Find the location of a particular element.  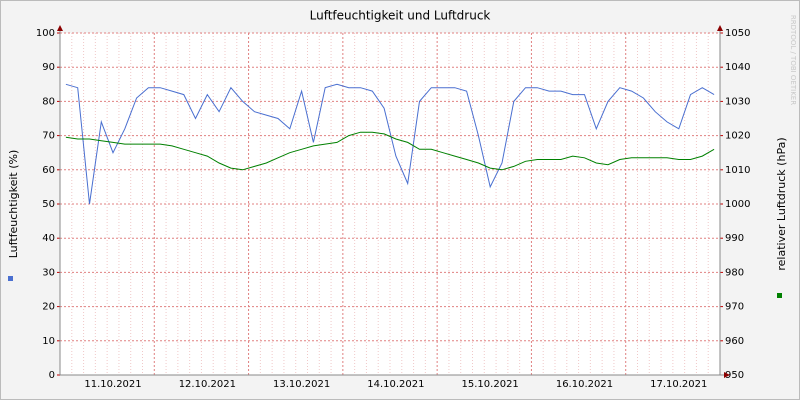

y2-tick-label: 980 is located at coordinates (734, 272).